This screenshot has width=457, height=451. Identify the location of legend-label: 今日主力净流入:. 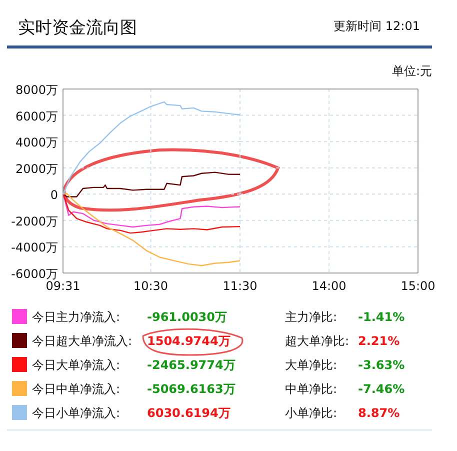
(76, 317).